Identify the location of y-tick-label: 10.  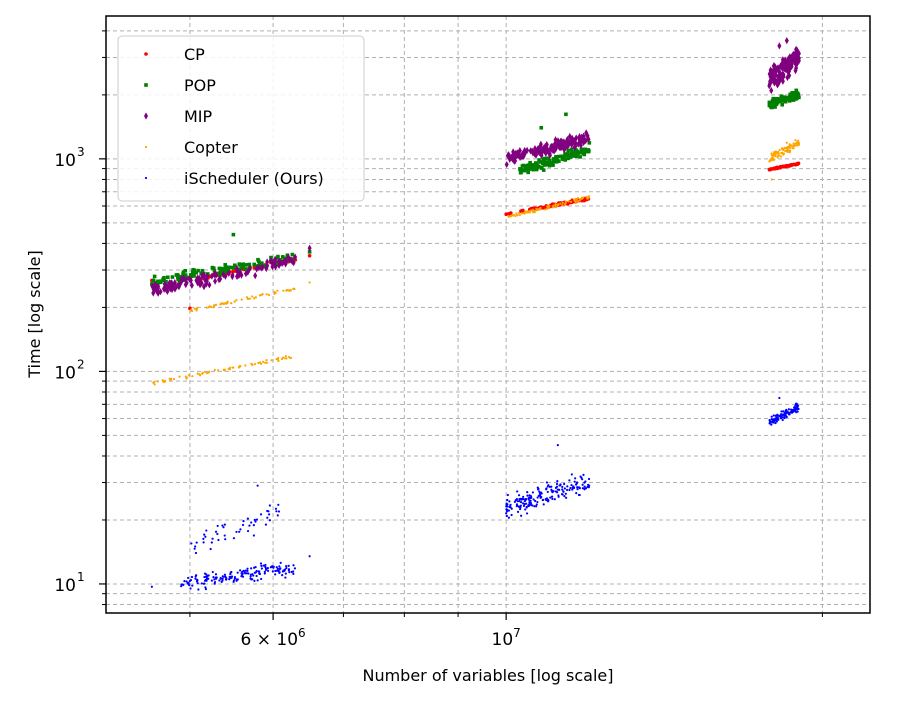
(65, 161).